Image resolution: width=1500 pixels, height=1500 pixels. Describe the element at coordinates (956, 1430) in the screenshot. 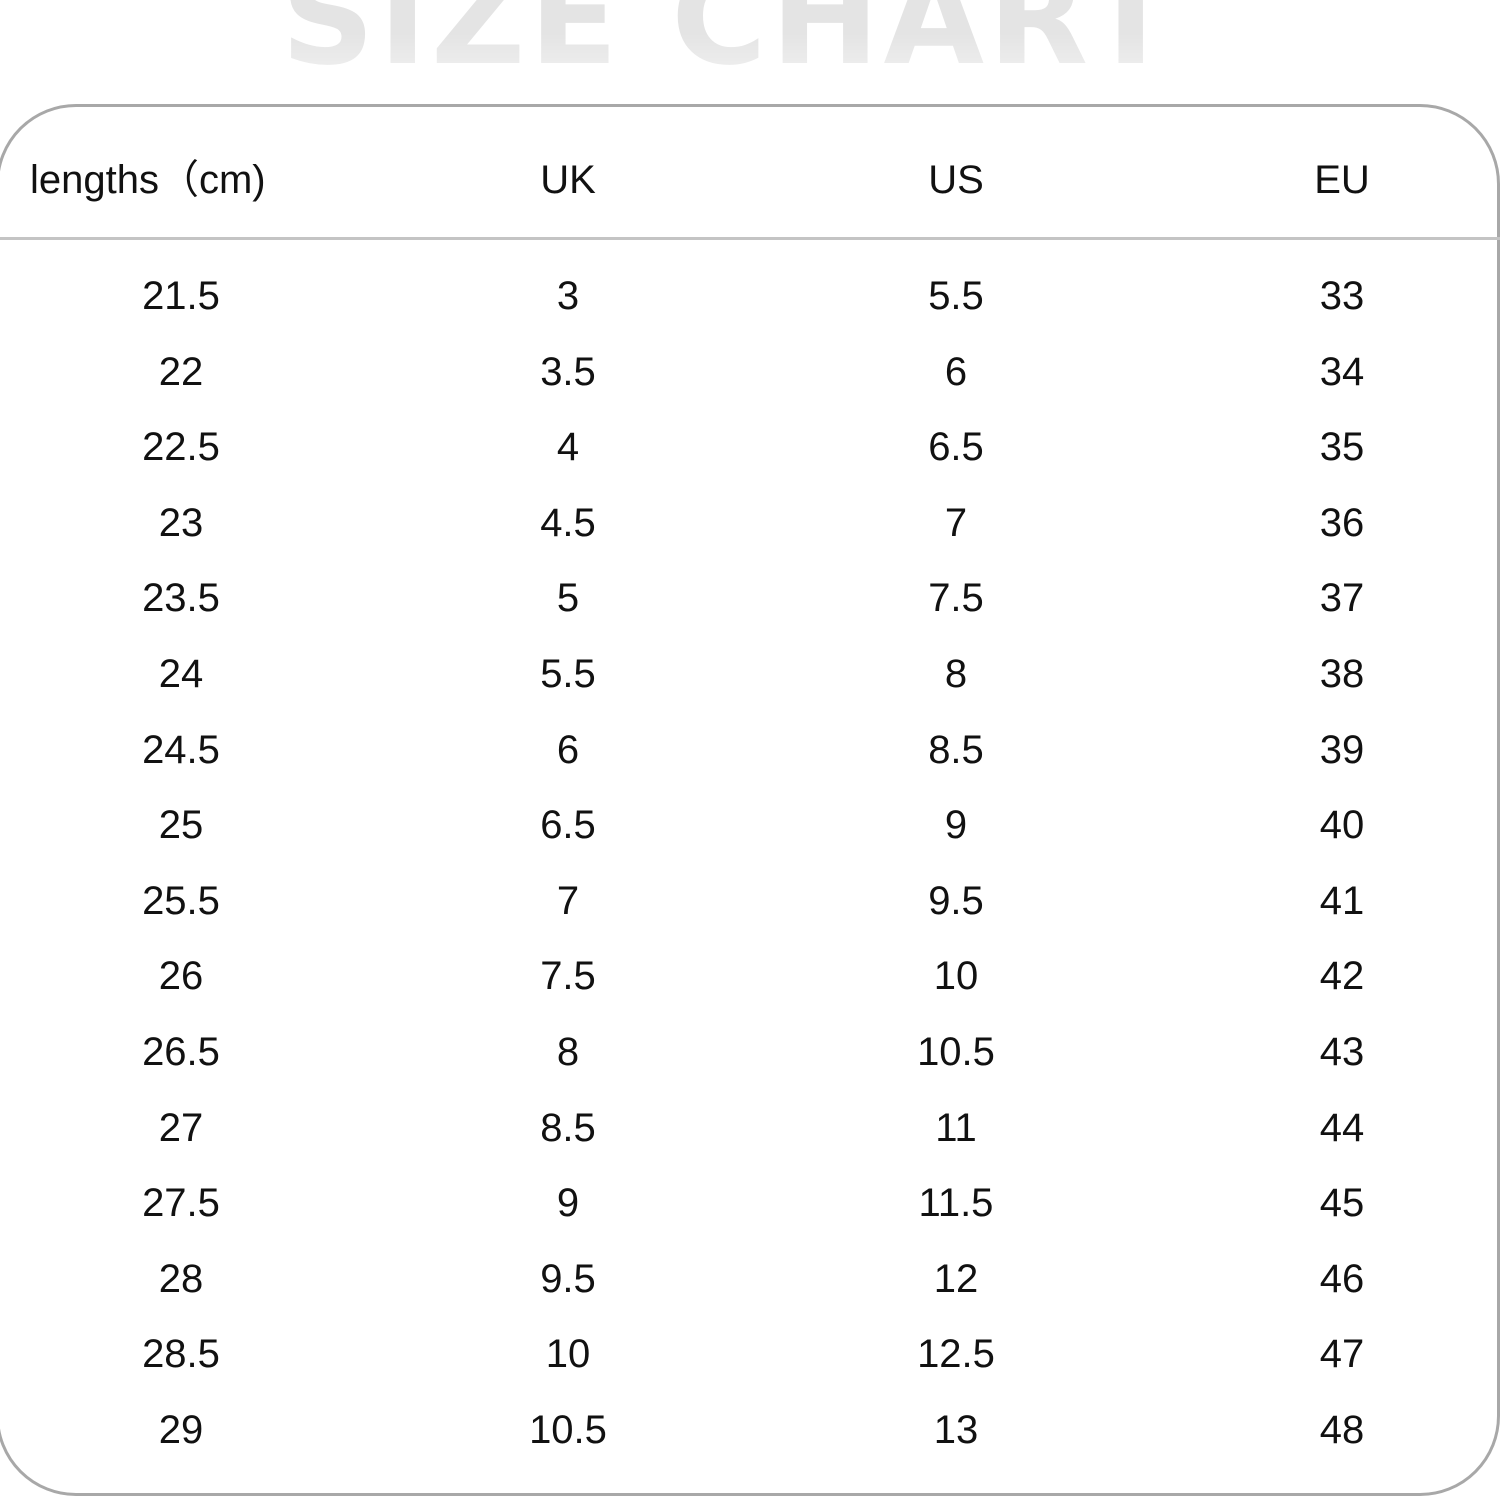

I see `us-cell: 13` at that location.